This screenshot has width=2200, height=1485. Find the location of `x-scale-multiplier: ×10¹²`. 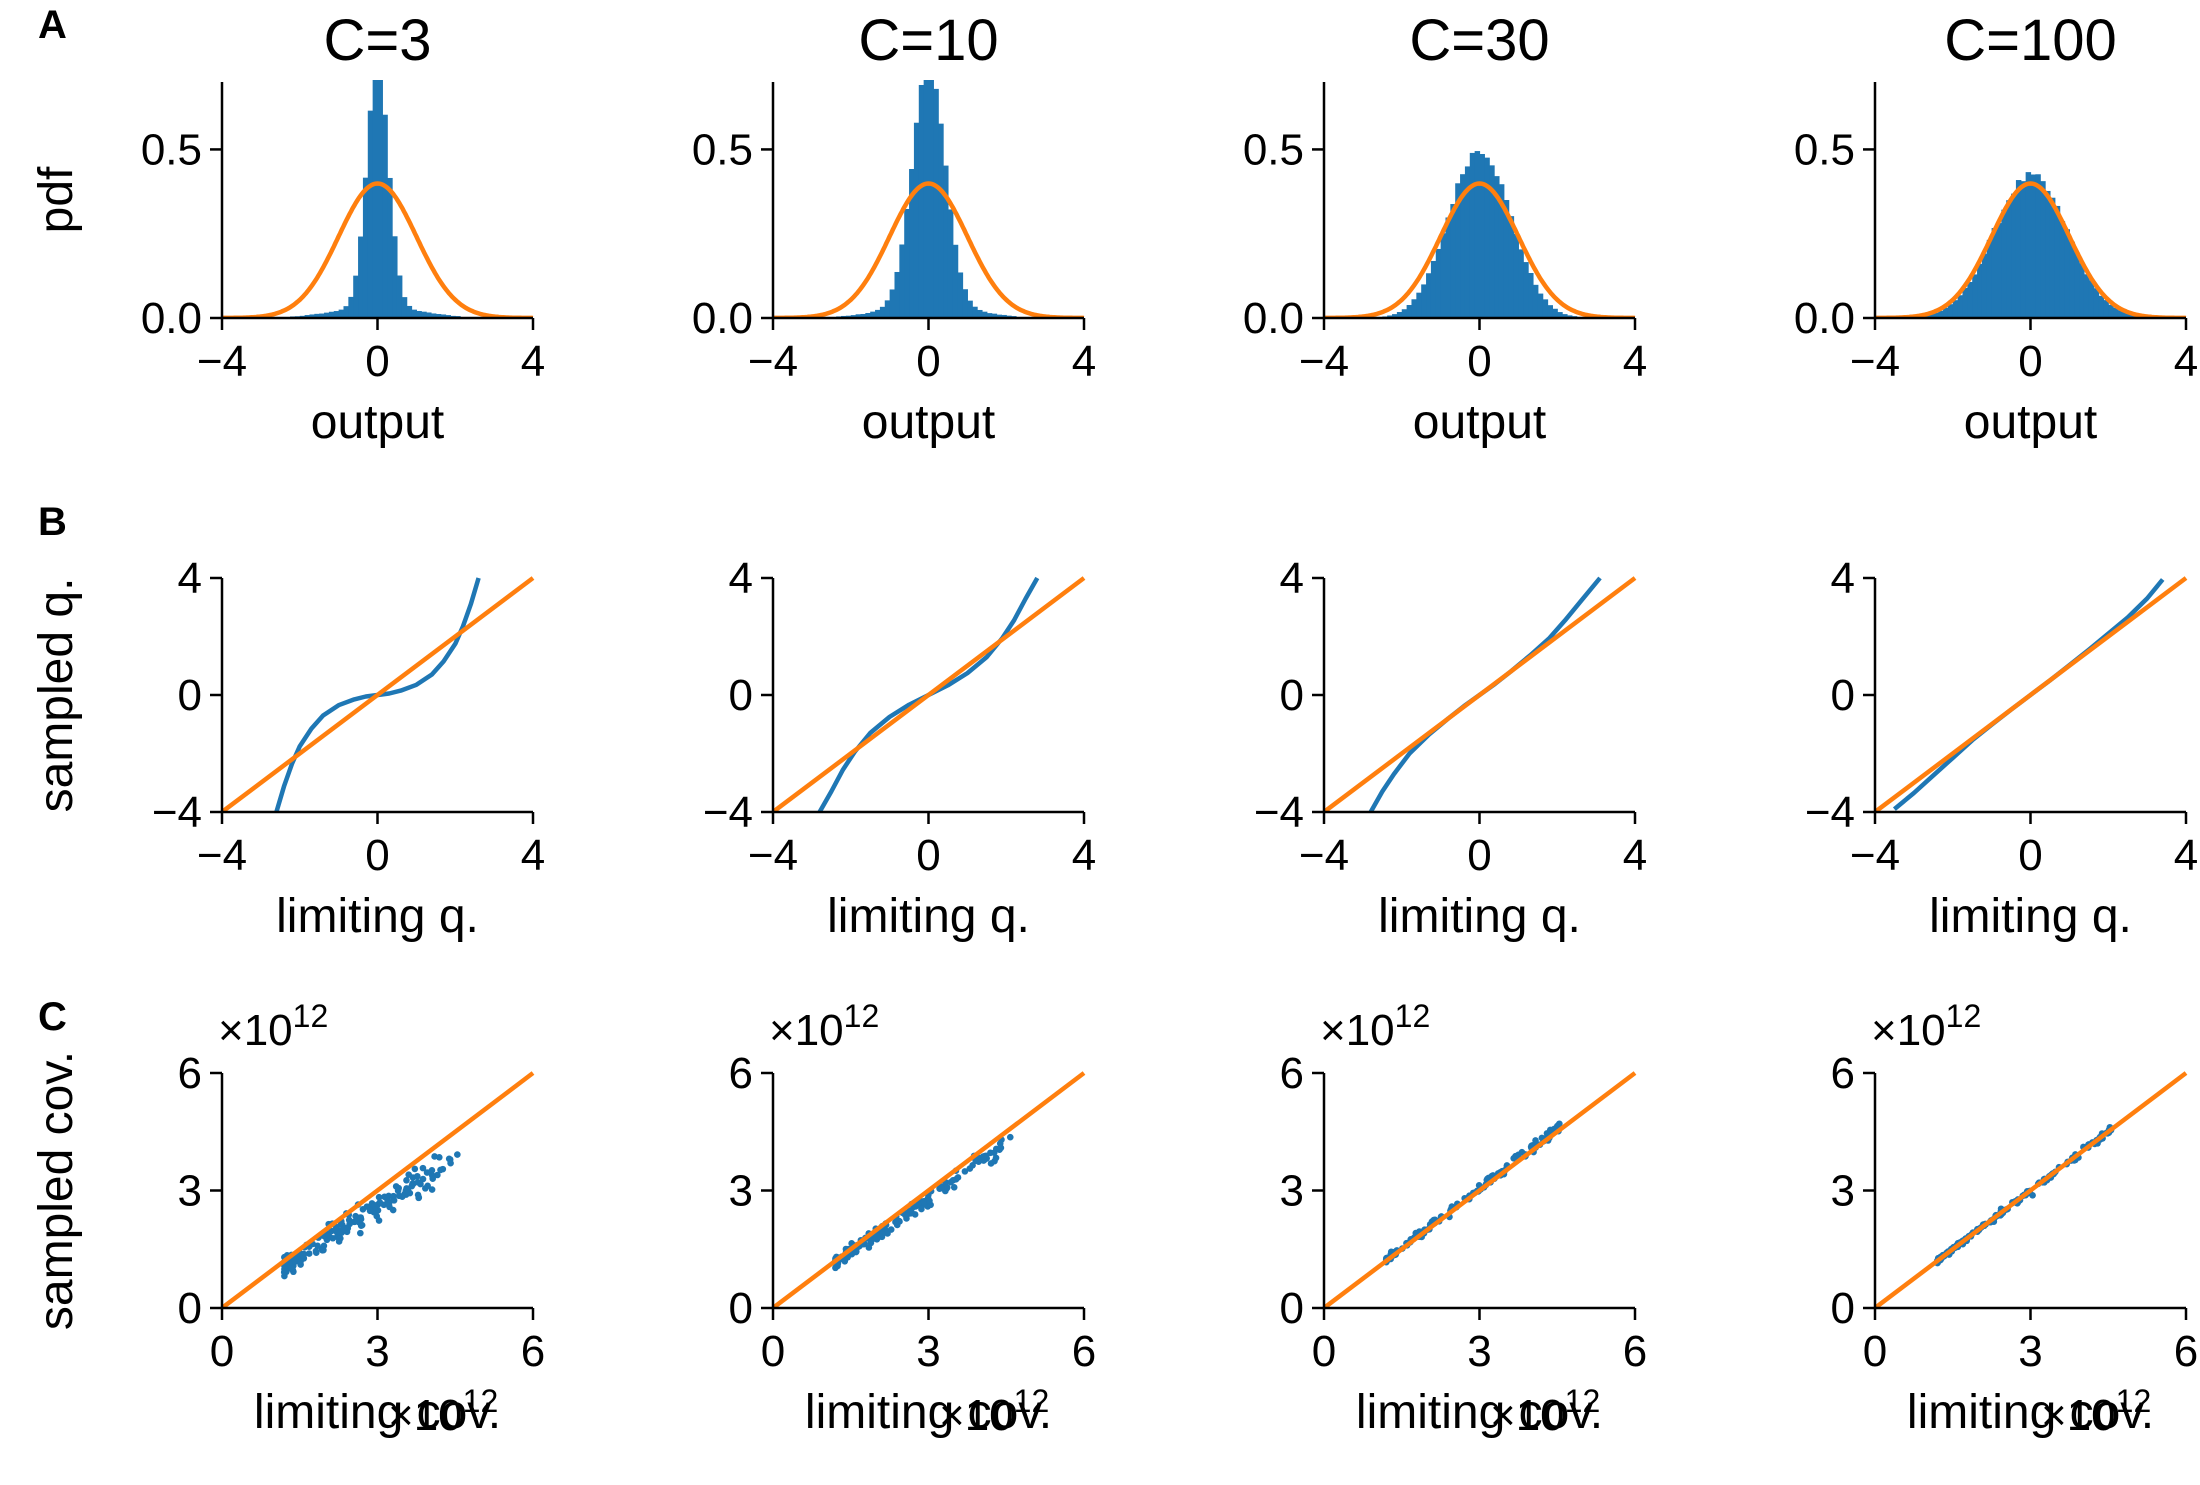

x-scale-multiplier: ×10¹² is located at coordinates (2096, 1411).